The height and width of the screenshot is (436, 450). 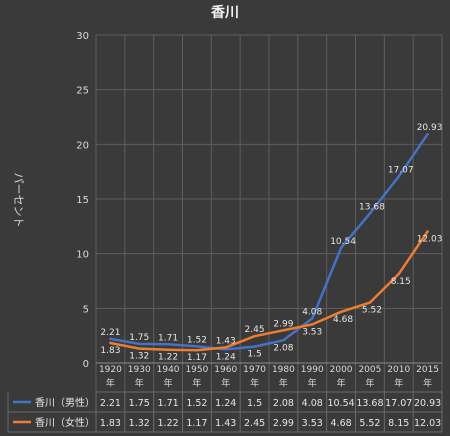 I want to click on data-label: 20.93, so click(x=430, y=128).